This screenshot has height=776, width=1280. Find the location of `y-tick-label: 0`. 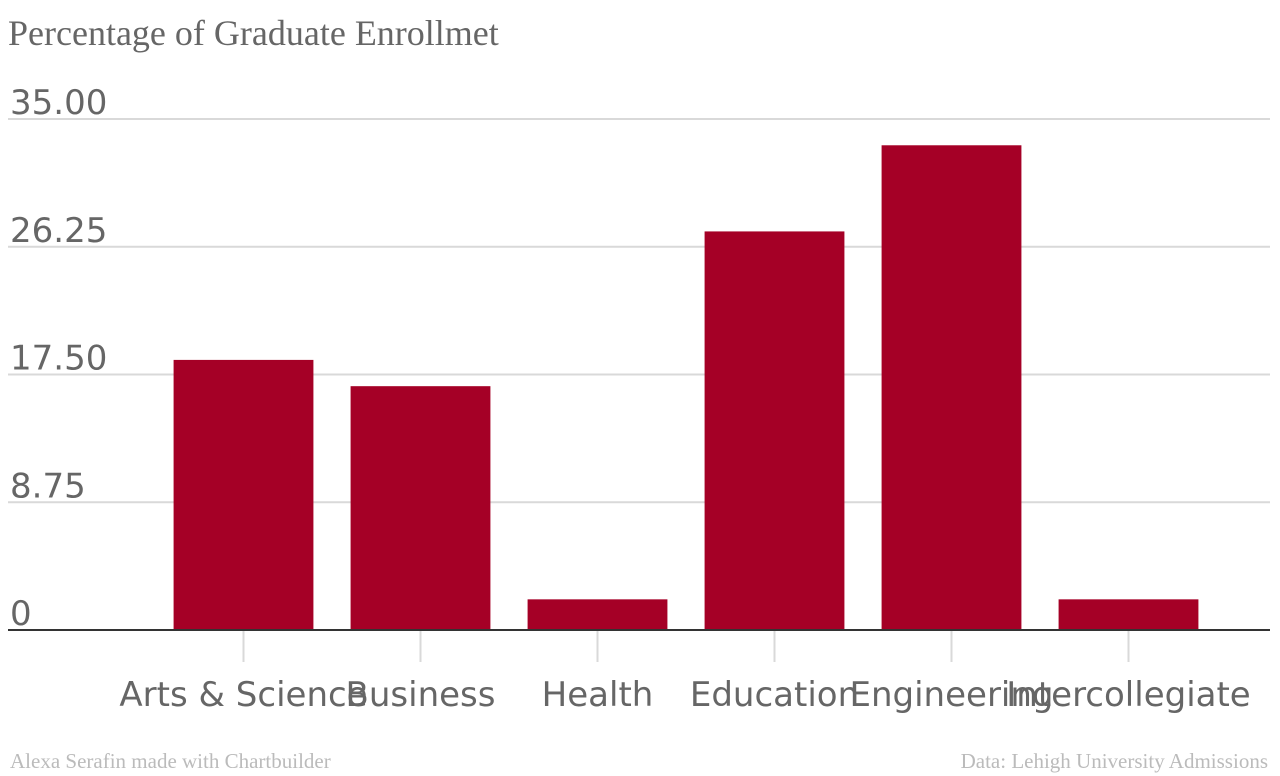

y-tick-label: 0 is located at coordinates (21, 614).